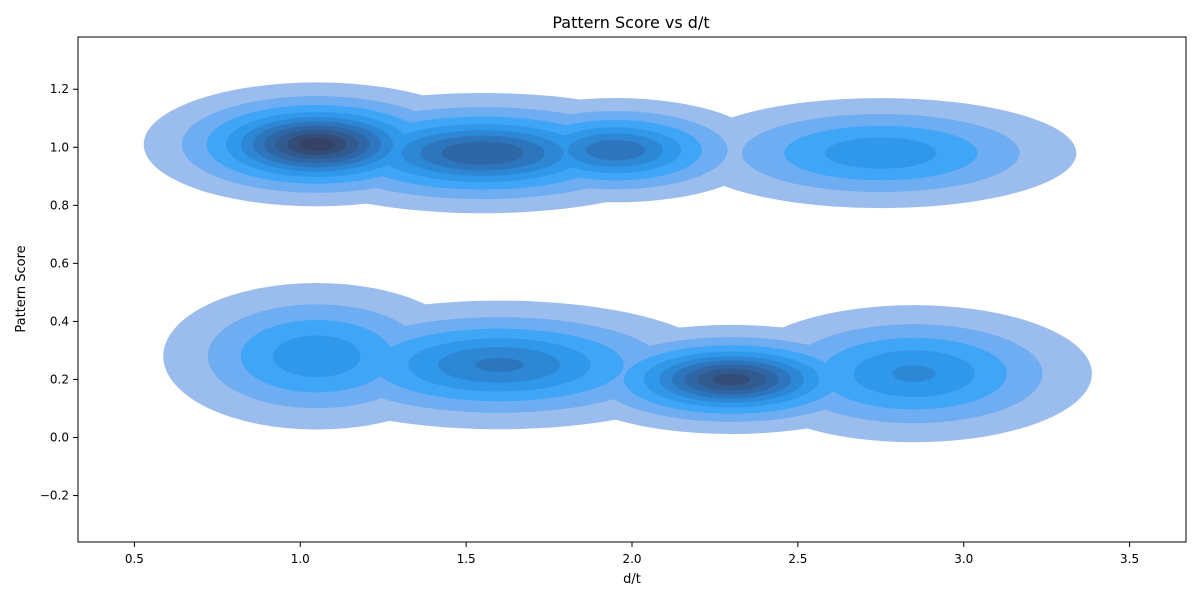 This screenshot has height=600, width=1200. What do you see at coordinates (631, 559) in the screenshot?
I see `x-tick-label: 2.0` at bounding box center [631, 559].